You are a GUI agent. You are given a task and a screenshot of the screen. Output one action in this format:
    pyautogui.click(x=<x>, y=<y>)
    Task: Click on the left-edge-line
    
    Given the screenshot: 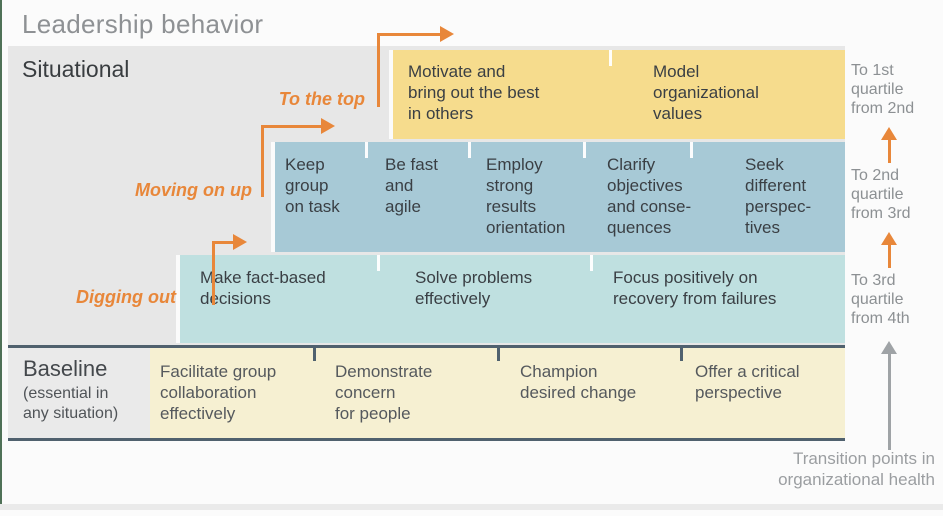 What is the action you would take?
    pyautogui.click(x=1, y=252)
    